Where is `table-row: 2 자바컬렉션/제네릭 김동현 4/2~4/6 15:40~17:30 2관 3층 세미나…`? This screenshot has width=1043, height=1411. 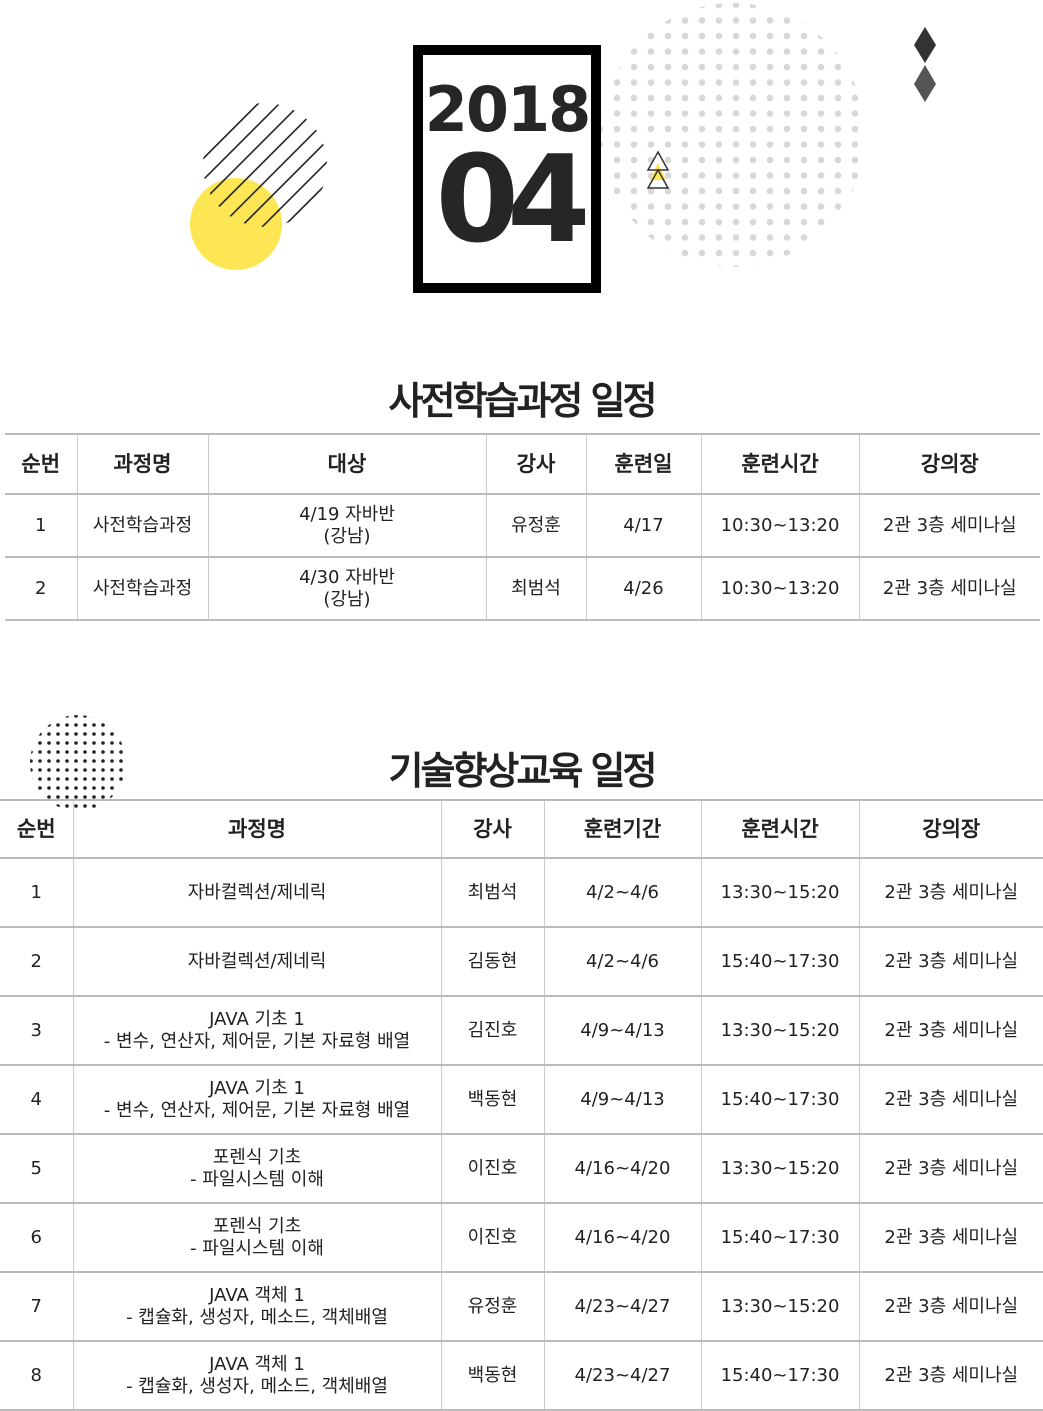
table-row: 2 자바컬렉션/제네릭 김동현 4/2~4/6 15:40~17:30 2관 3층 세미나… is located at coordinates (521, 962).